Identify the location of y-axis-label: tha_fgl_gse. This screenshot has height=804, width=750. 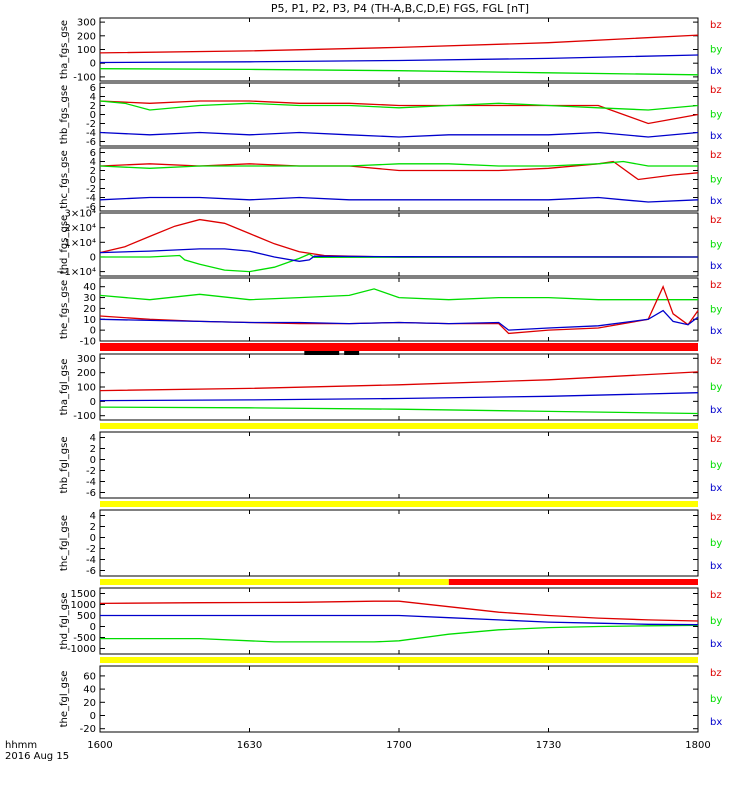
(64, 387).